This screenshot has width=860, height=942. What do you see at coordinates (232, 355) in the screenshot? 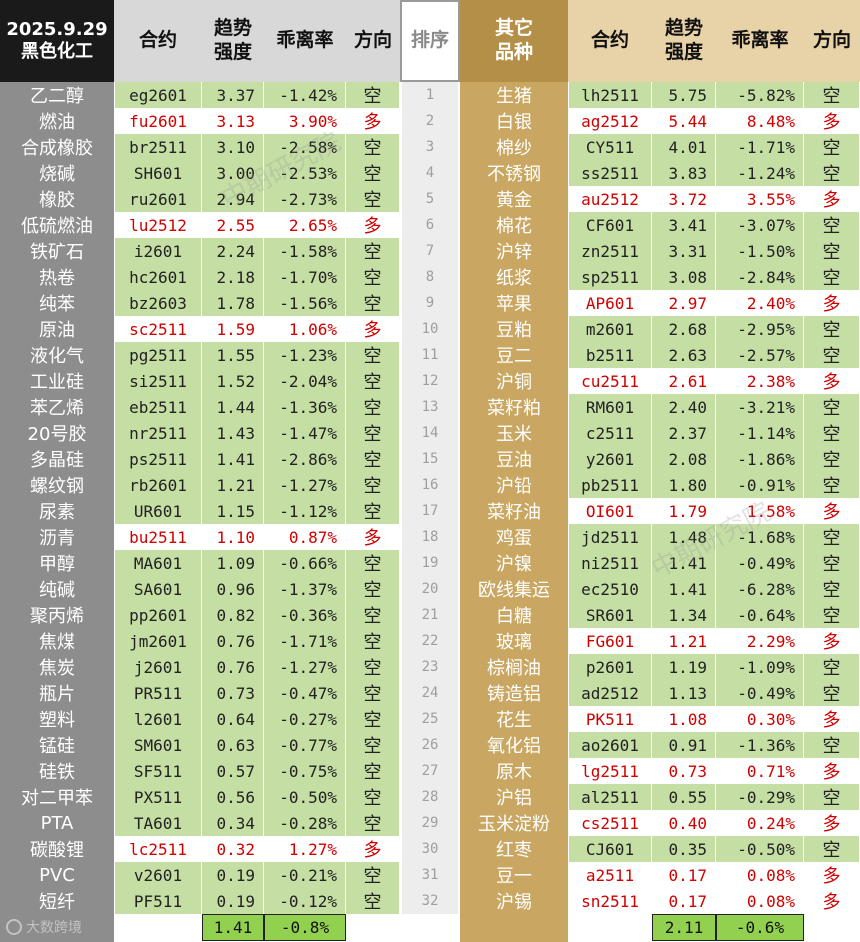
I see `left-trend-strength: 1.55` at bounding box center [232, 355].